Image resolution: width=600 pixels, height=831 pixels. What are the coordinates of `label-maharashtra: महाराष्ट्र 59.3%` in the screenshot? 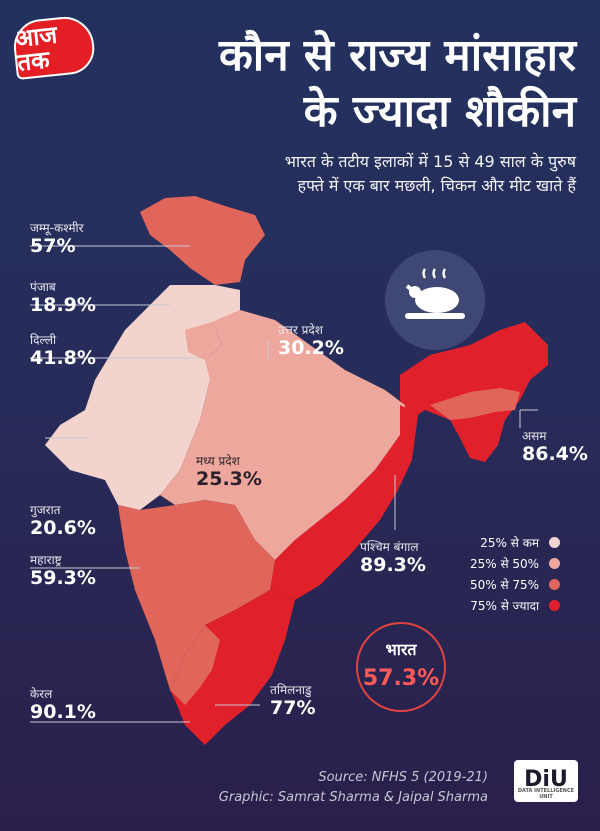 It's located at (63, 571).